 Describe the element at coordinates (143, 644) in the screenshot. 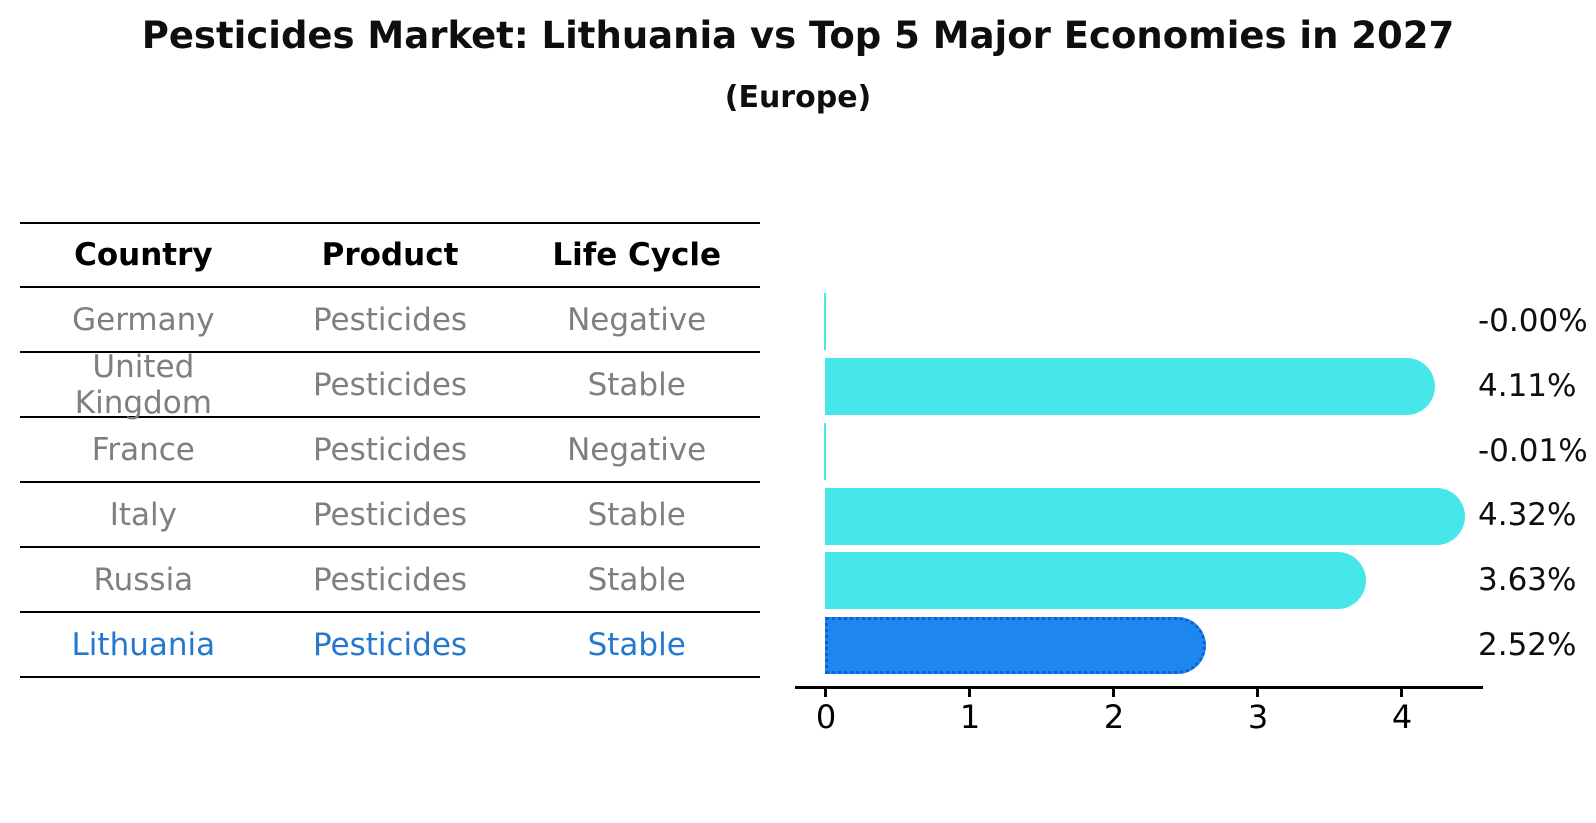

I see `cell-country: Lithuania` at that location.